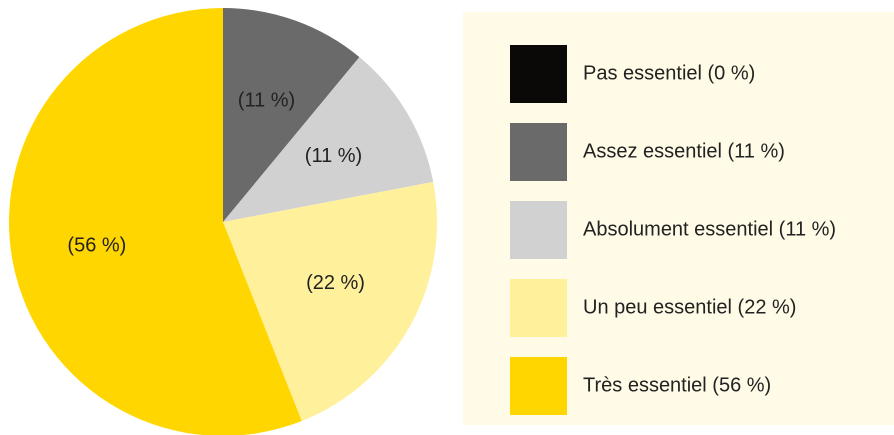 Image resolution: width=894 pixels, height=435 pixels. I want to click on slice-label: (56 %), so click(96, 245).